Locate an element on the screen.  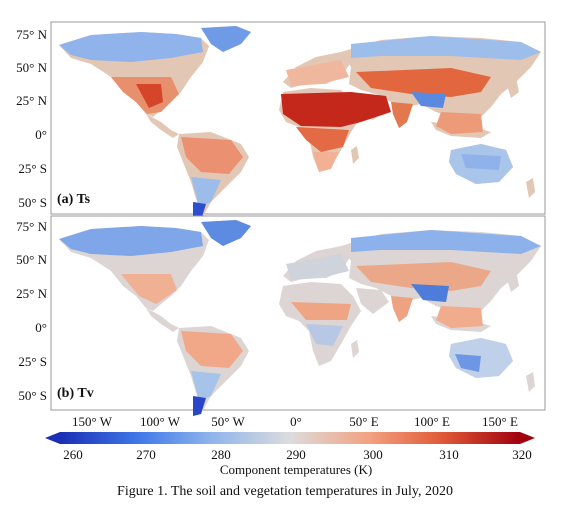
colorbar-left-arrow is located at coordinates (52, 438).